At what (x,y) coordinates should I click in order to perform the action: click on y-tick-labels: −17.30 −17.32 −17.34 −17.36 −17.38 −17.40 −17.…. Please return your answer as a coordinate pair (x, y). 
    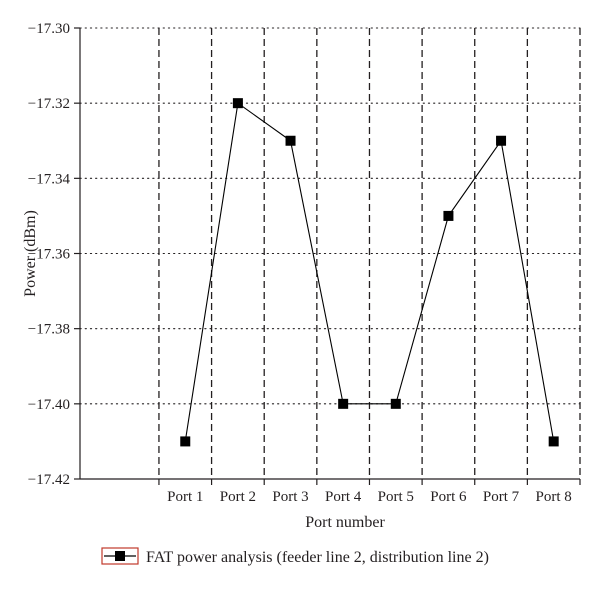
    Looking at the image, I should click on (49, 254).